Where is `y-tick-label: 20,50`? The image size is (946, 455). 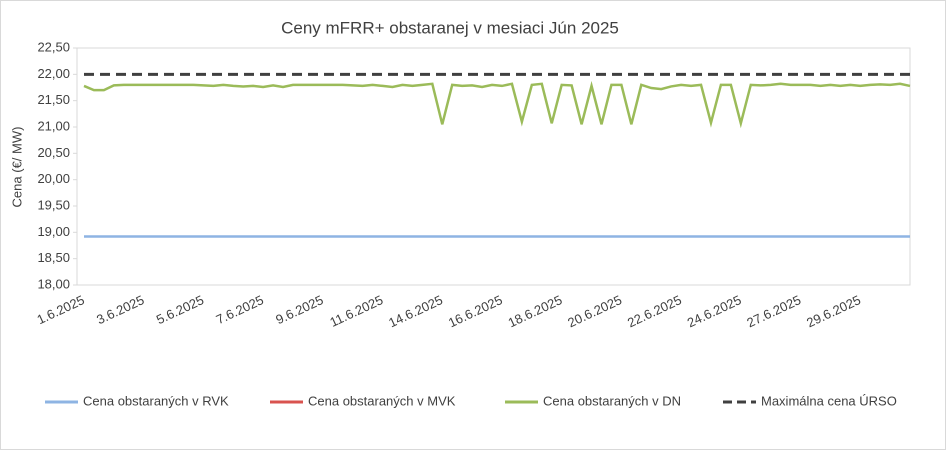 y-tick-label: 20,50 is located at coordinates (53, 152).